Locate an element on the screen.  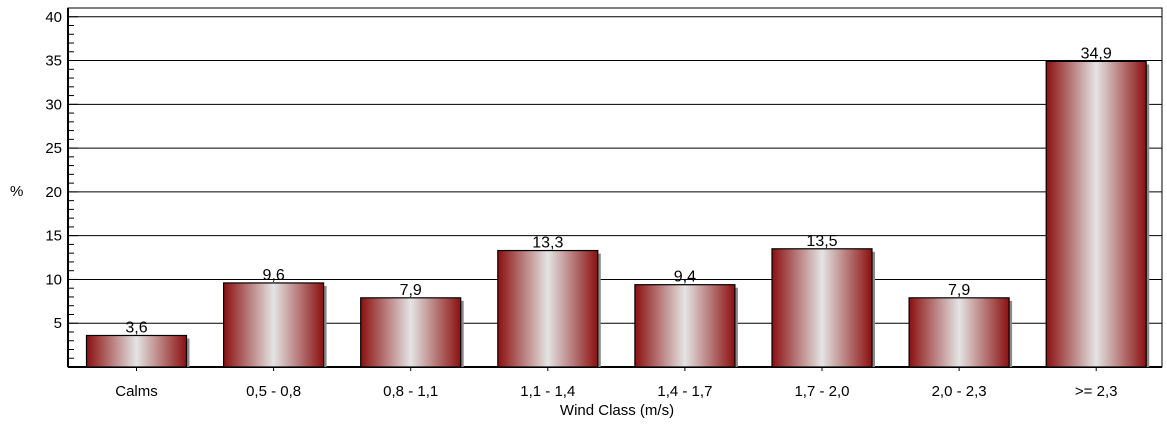
y-tick-label: 5 is located at coordinates (58, 323).